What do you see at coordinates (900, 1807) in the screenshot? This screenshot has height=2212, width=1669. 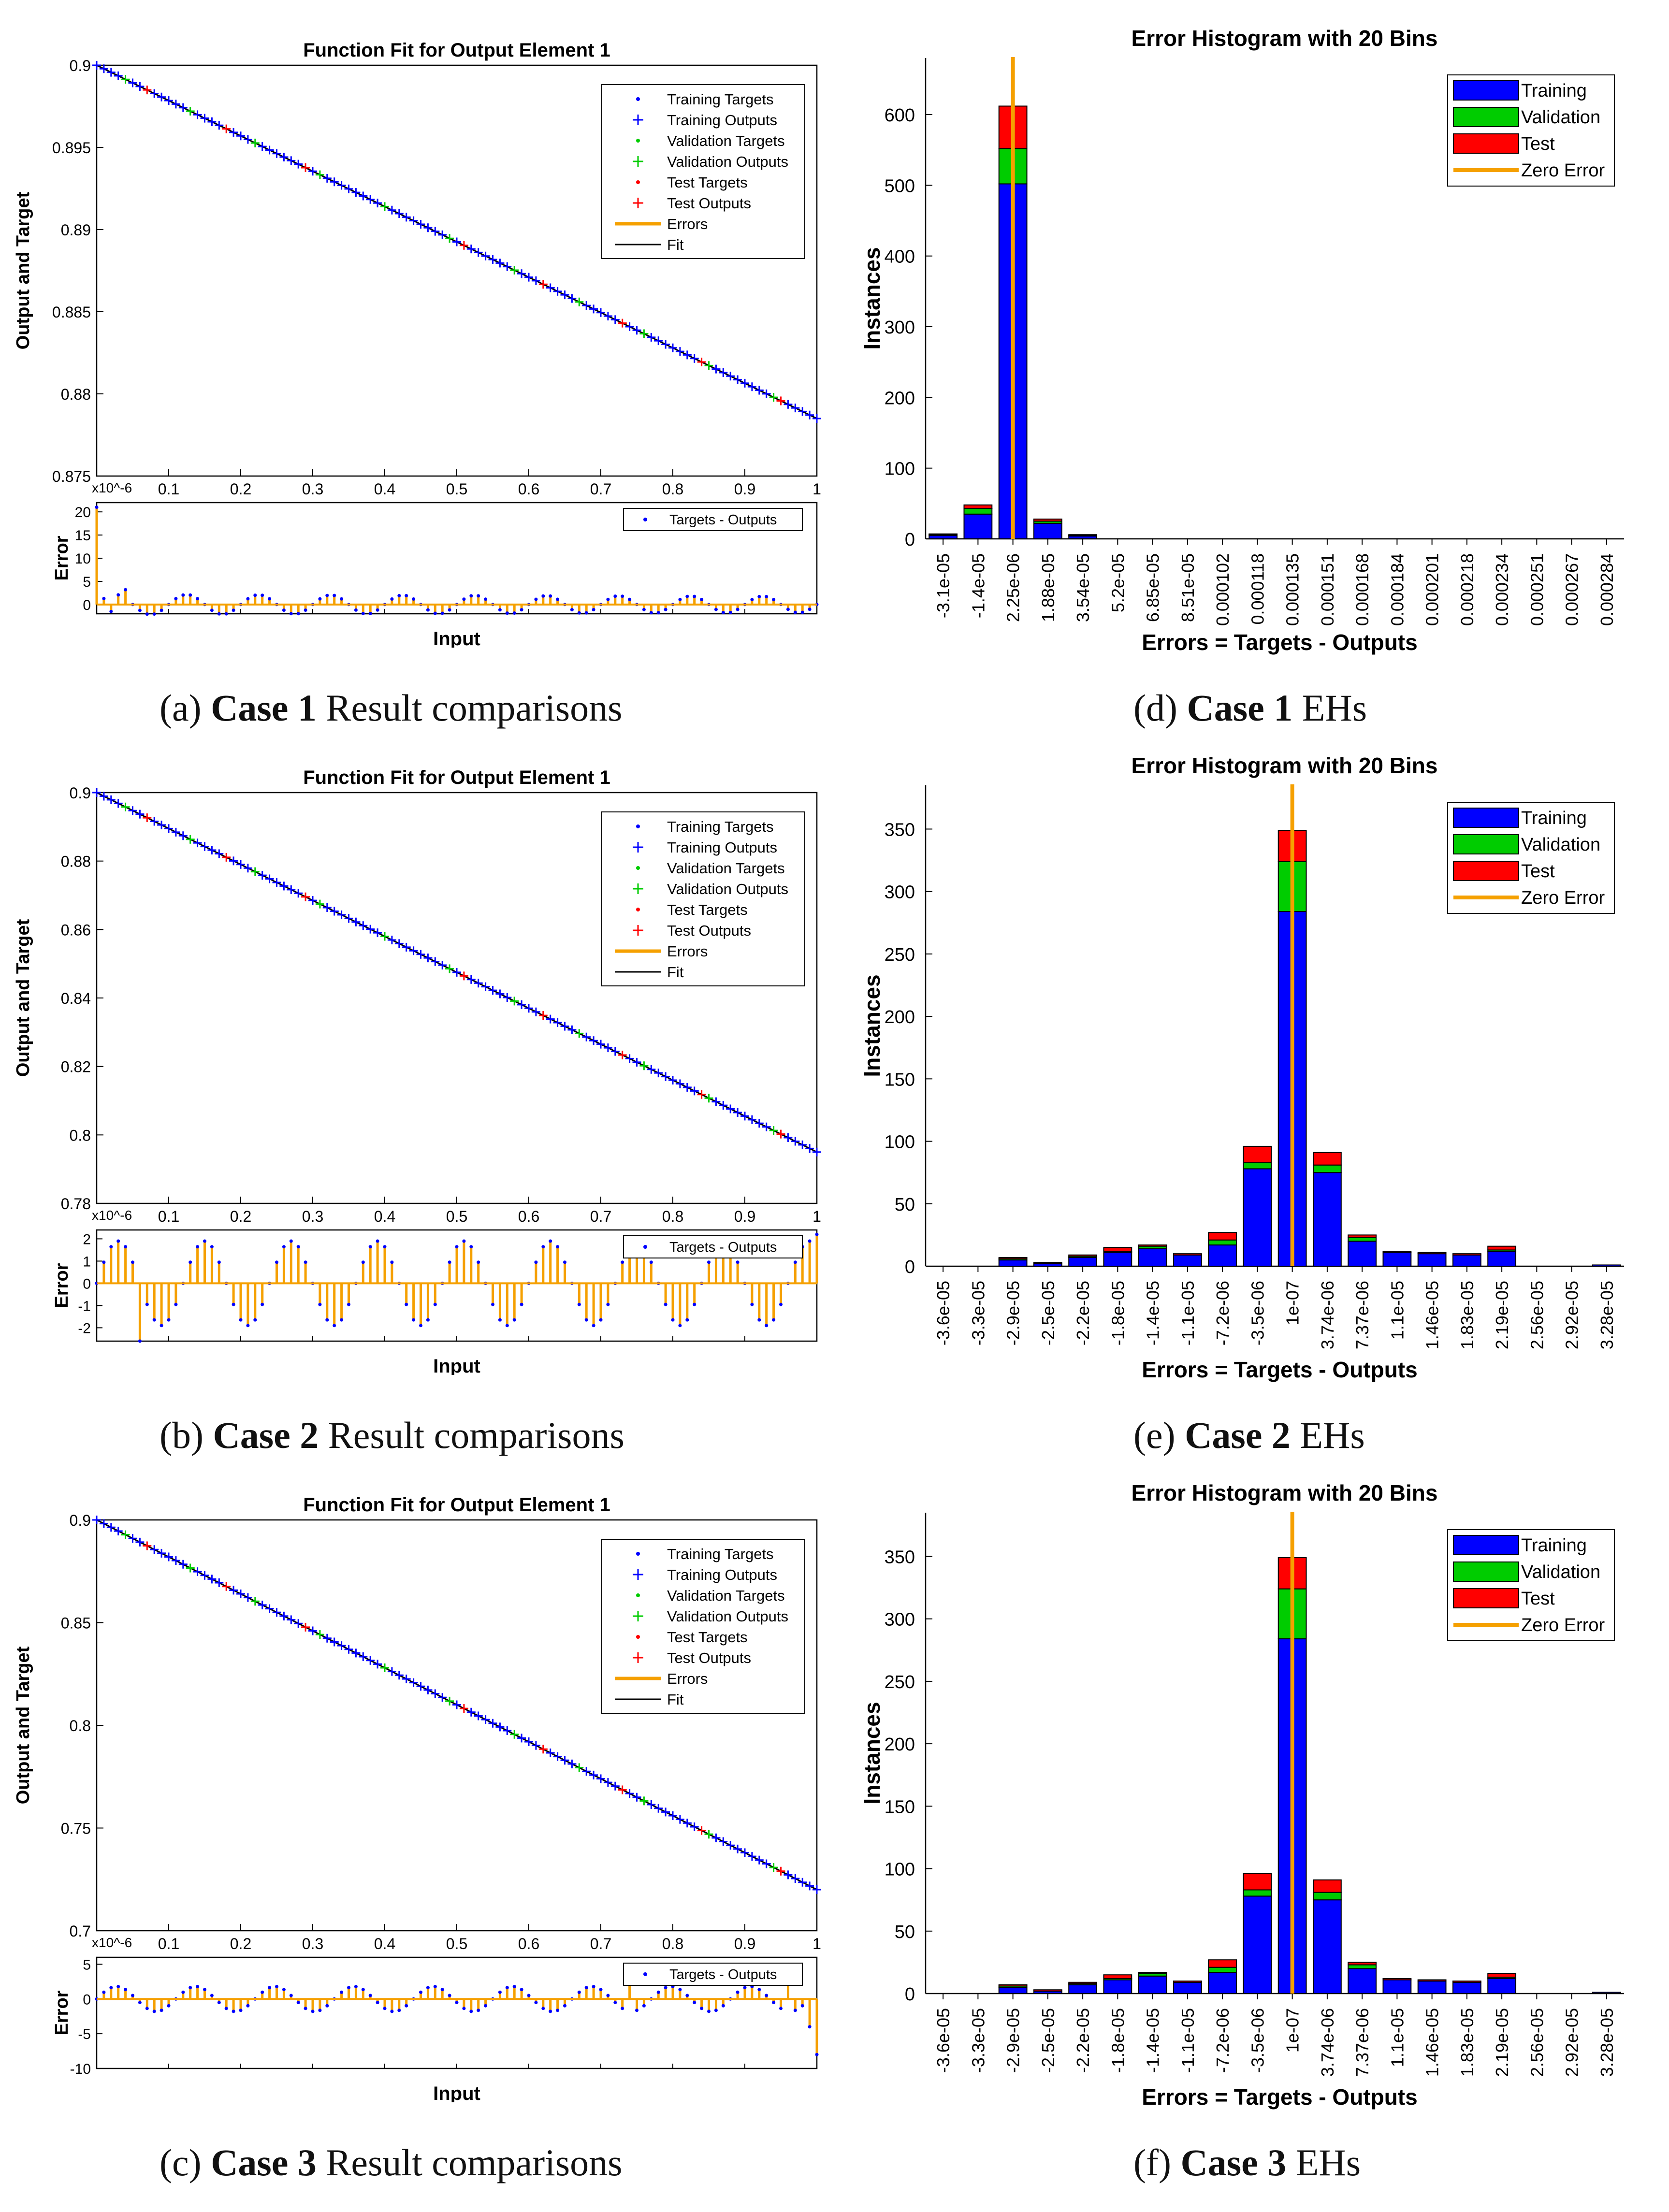 I see `y-tick-label: 150` at bounding box center [900, 1807].